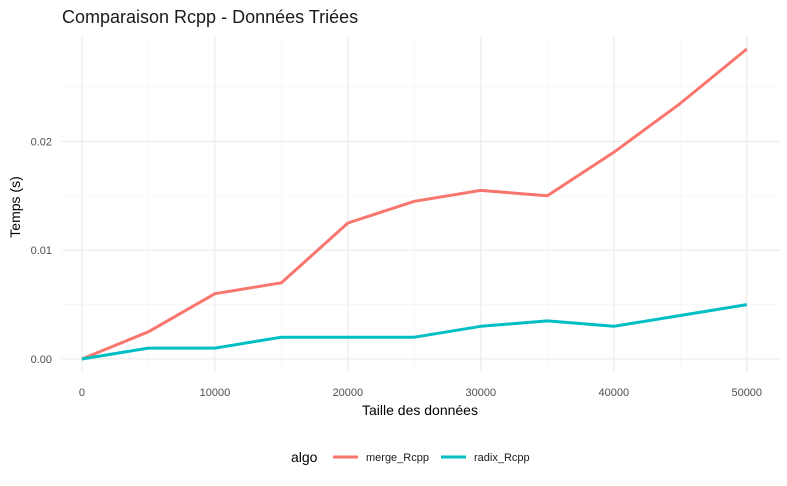  I want to click on legend-label: radix_Rcpp, so click(502, 458).